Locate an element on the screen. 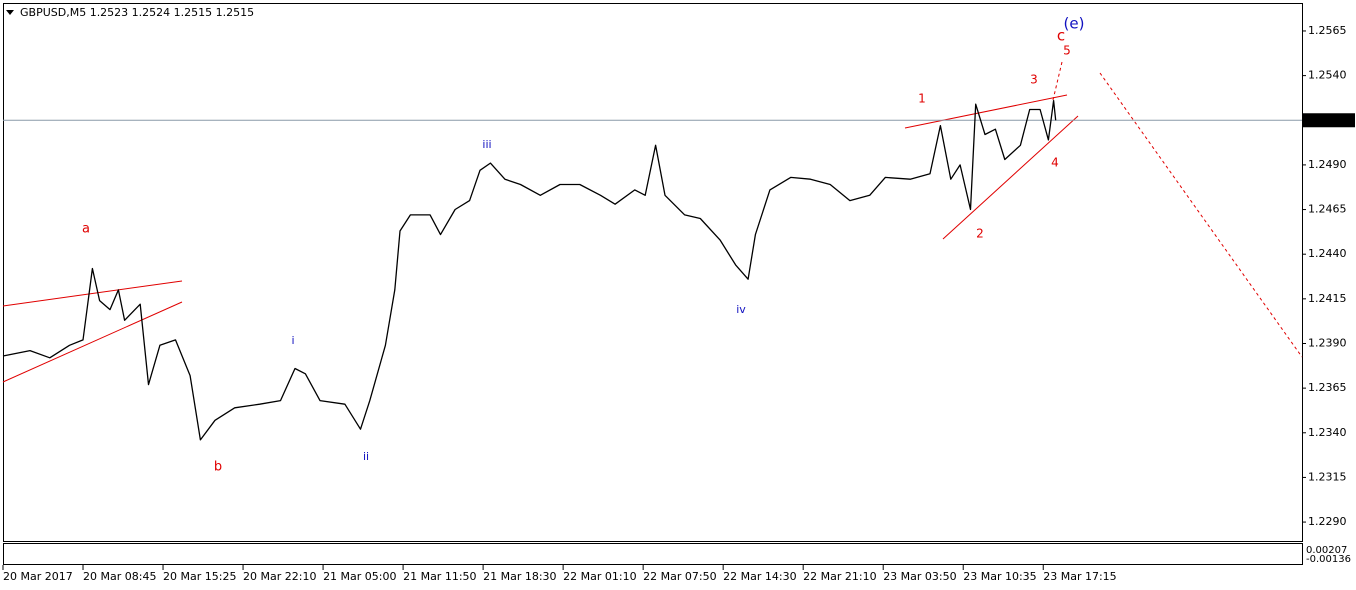 Image resolution: width=1356 pixels, height=590 pixels. x-tick-label: 22 Mar 21:10 is located at coordinates (839, 576).